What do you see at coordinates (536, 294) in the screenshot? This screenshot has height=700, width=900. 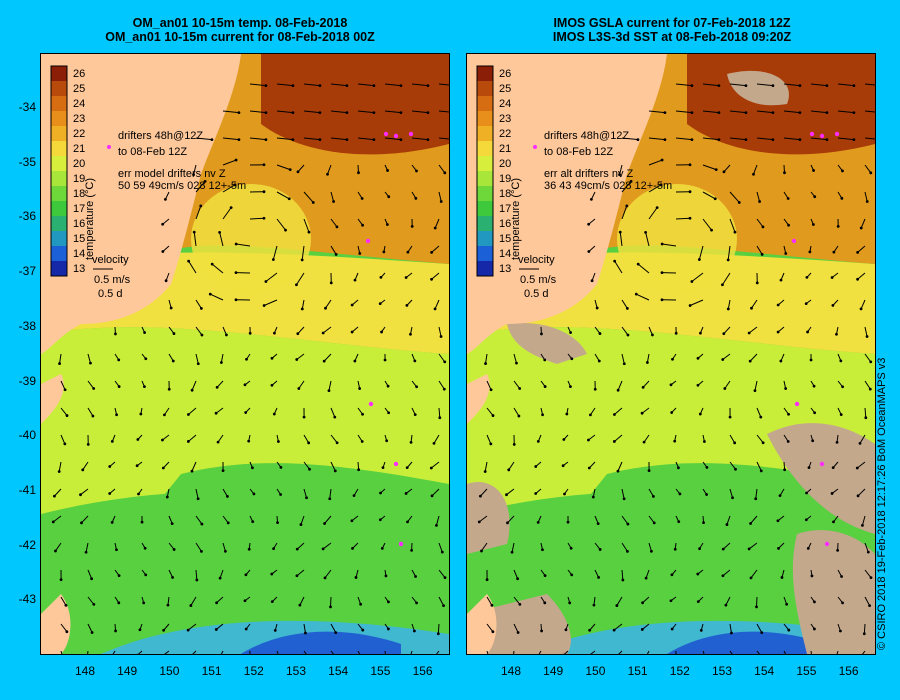 I see `velocity-time: 0.5 d` at bounding box center [536, 294].